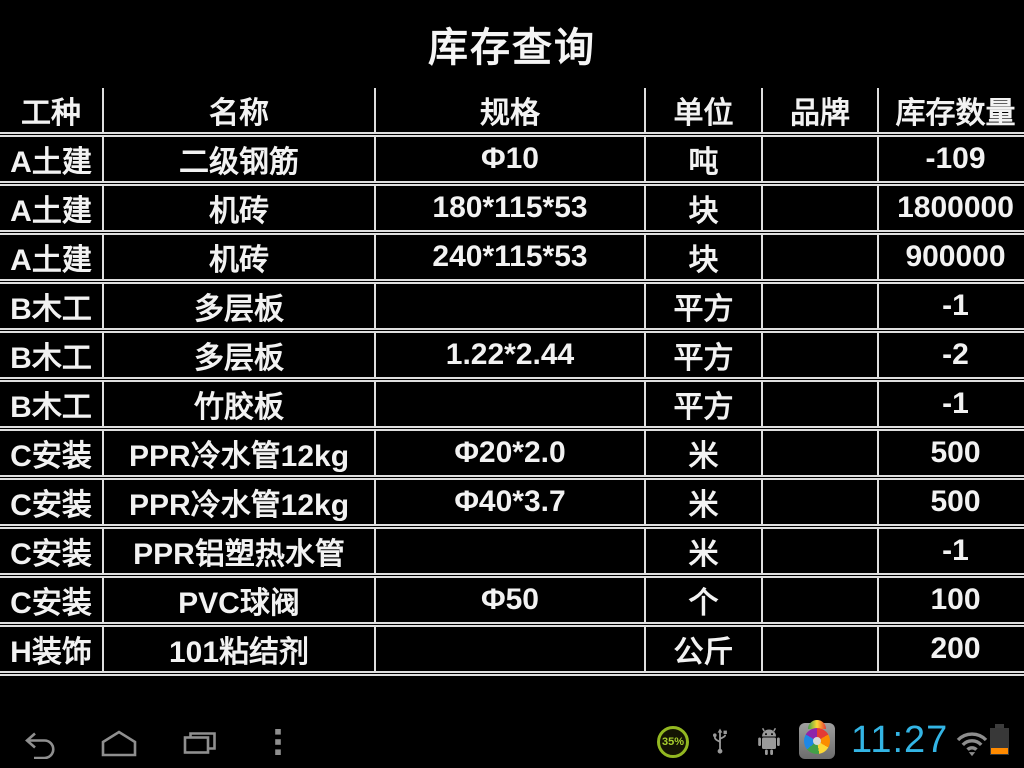 Image resolution: width=1024 pixels, height=768 pixels. I want to click on table-cell: 1800000, so click(951, 209).